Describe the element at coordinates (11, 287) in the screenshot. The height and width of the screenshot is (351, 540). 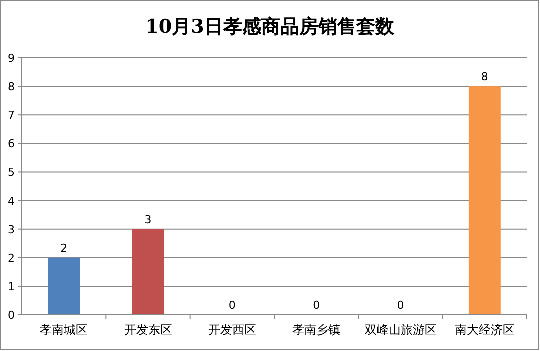
I see `y-tick-label: 1` at that location.